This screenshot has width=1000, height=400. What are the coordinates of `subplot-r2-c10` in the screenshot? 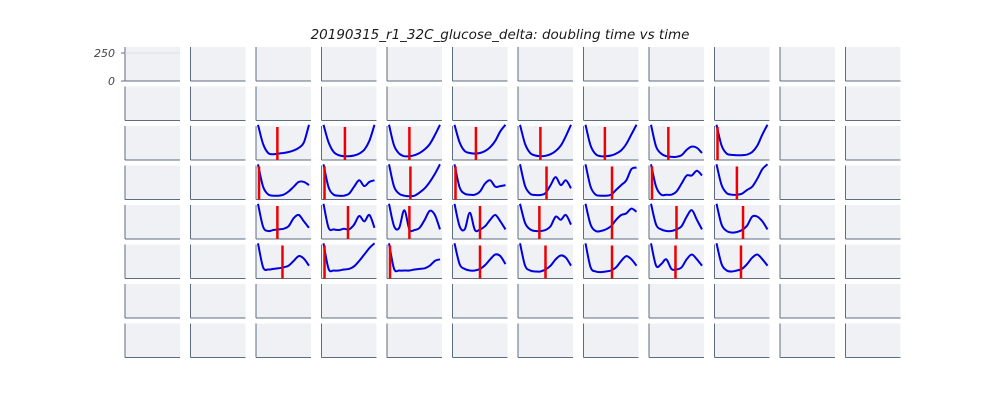 It's located at (807, 143).